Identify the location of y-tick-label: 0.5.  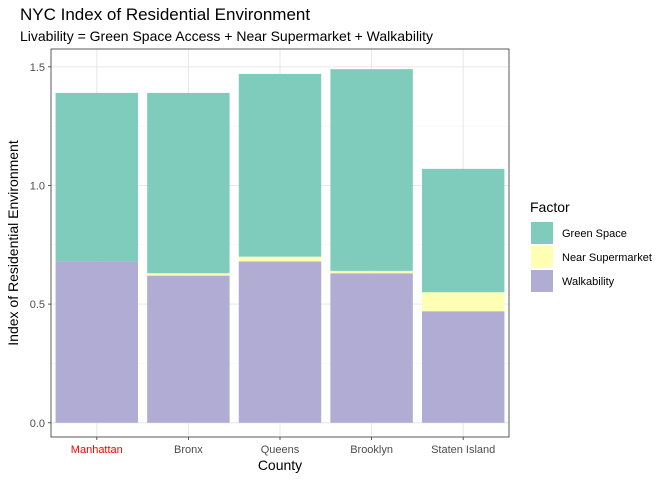
(37, 305).